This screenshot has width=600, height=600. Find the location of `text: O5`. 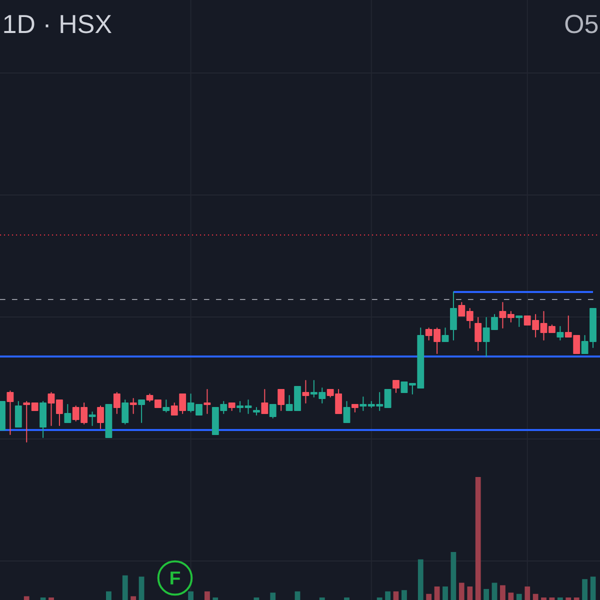

text: O5 is located at coordinates (581, 24).